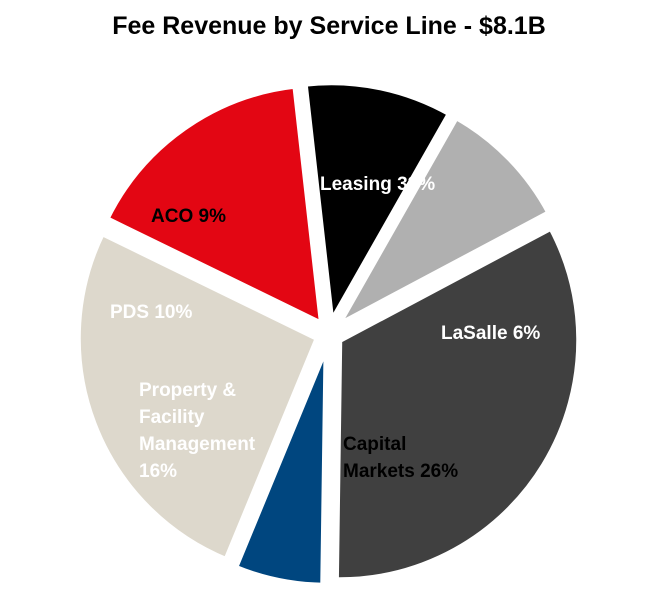  I want to click on slice-label-4: PDS 10%, so click(151, 312).